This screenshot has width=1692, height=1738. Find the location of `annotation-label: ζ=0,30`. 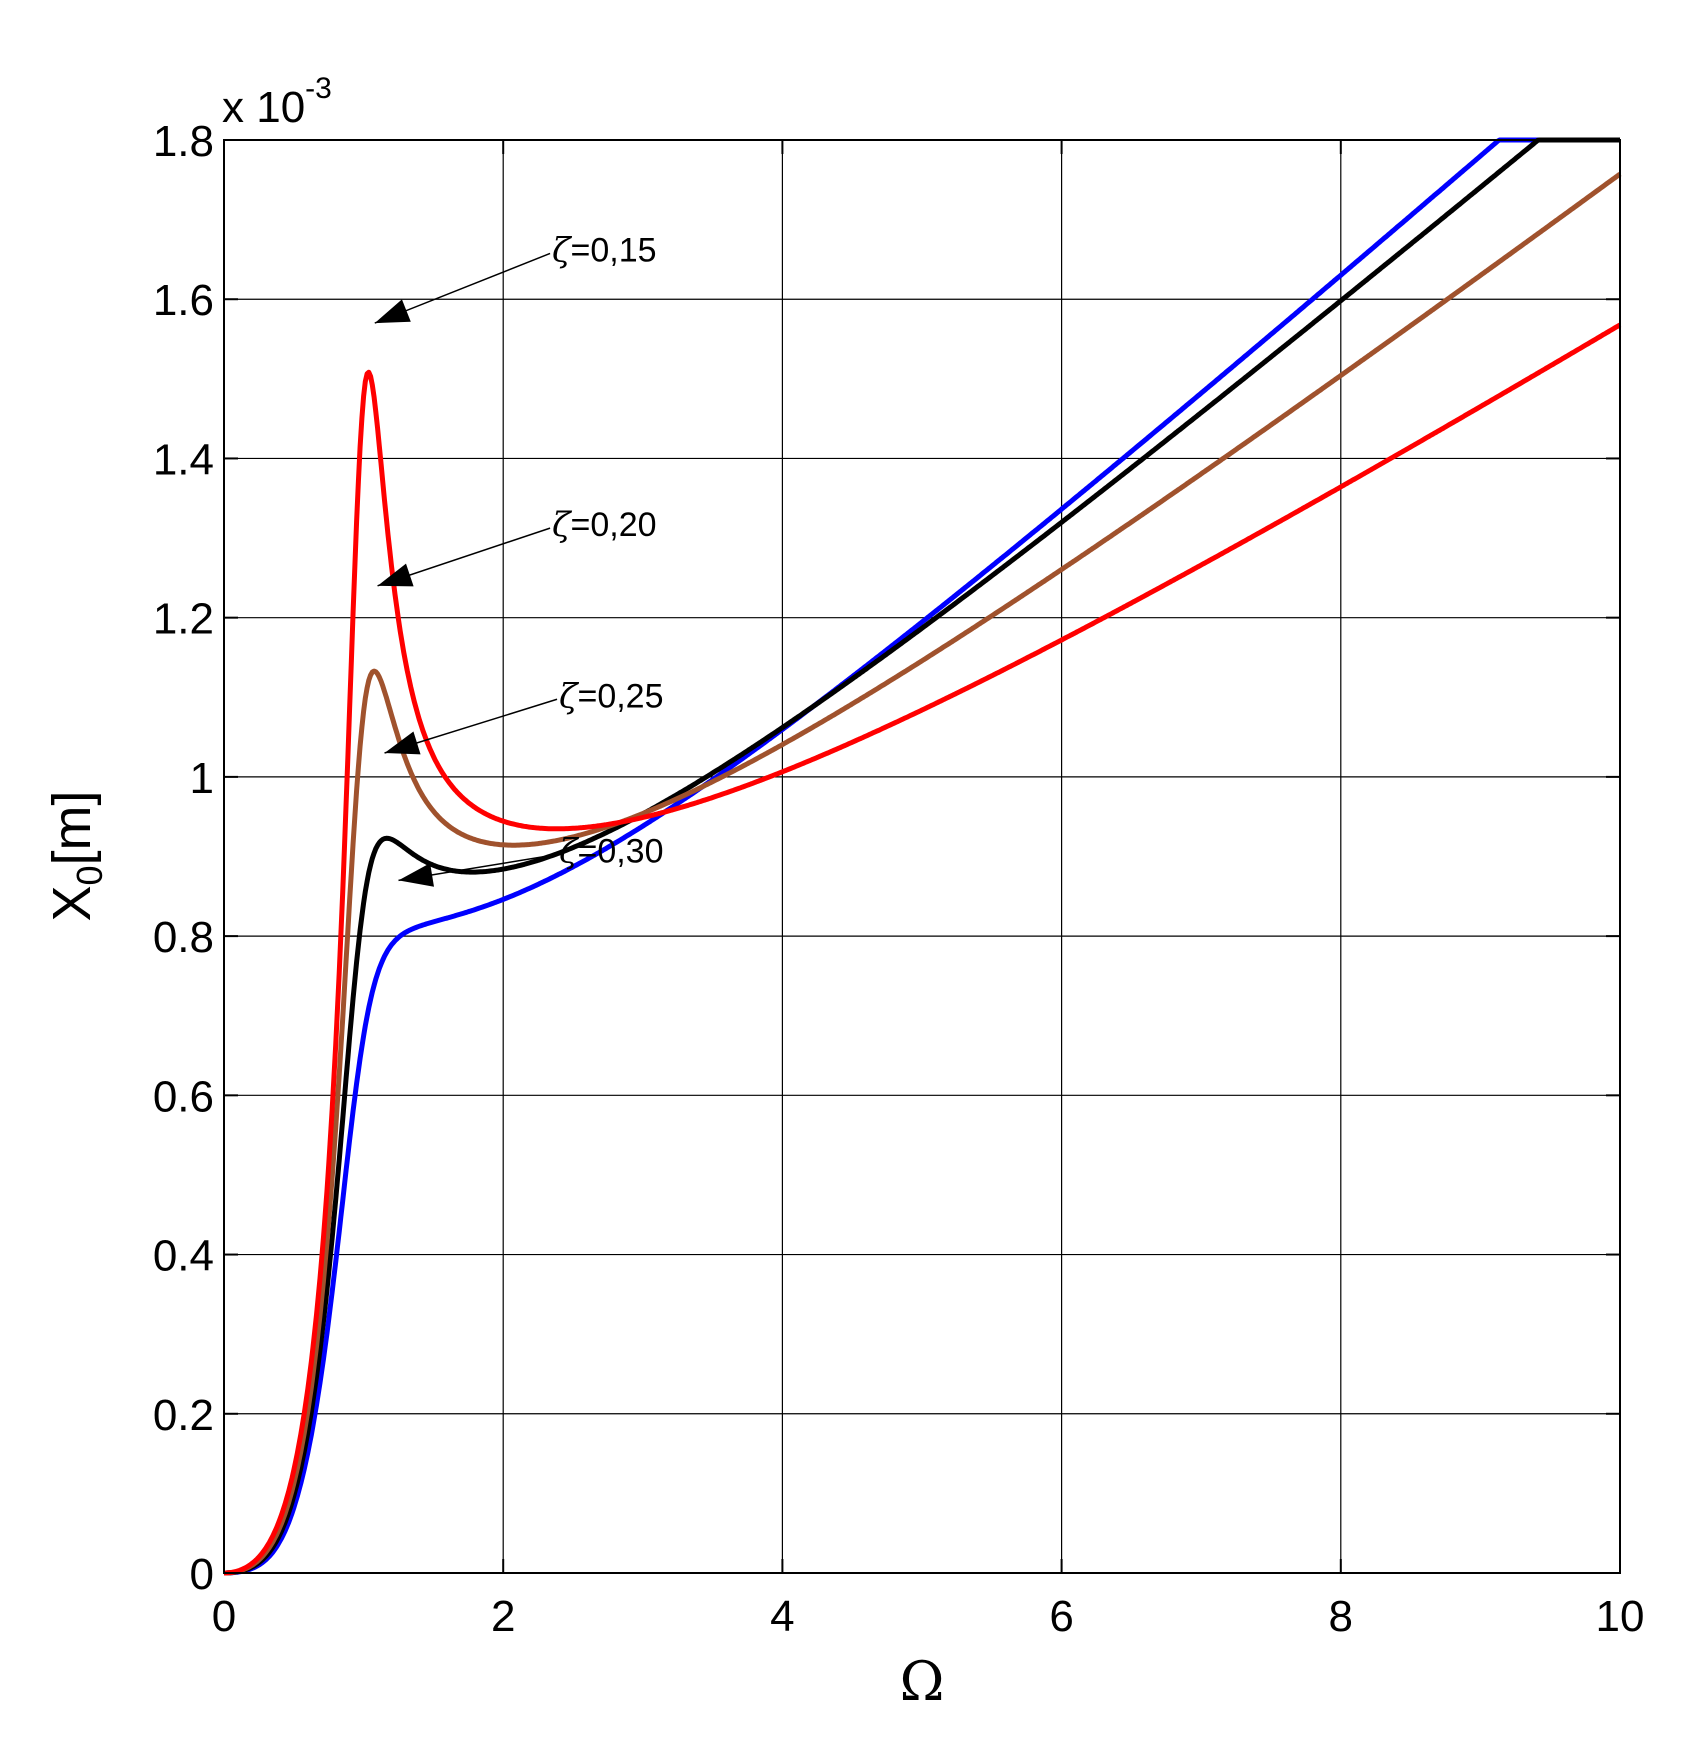

annotation-label: ζ=0,30 is located at coordinates (611, 852).